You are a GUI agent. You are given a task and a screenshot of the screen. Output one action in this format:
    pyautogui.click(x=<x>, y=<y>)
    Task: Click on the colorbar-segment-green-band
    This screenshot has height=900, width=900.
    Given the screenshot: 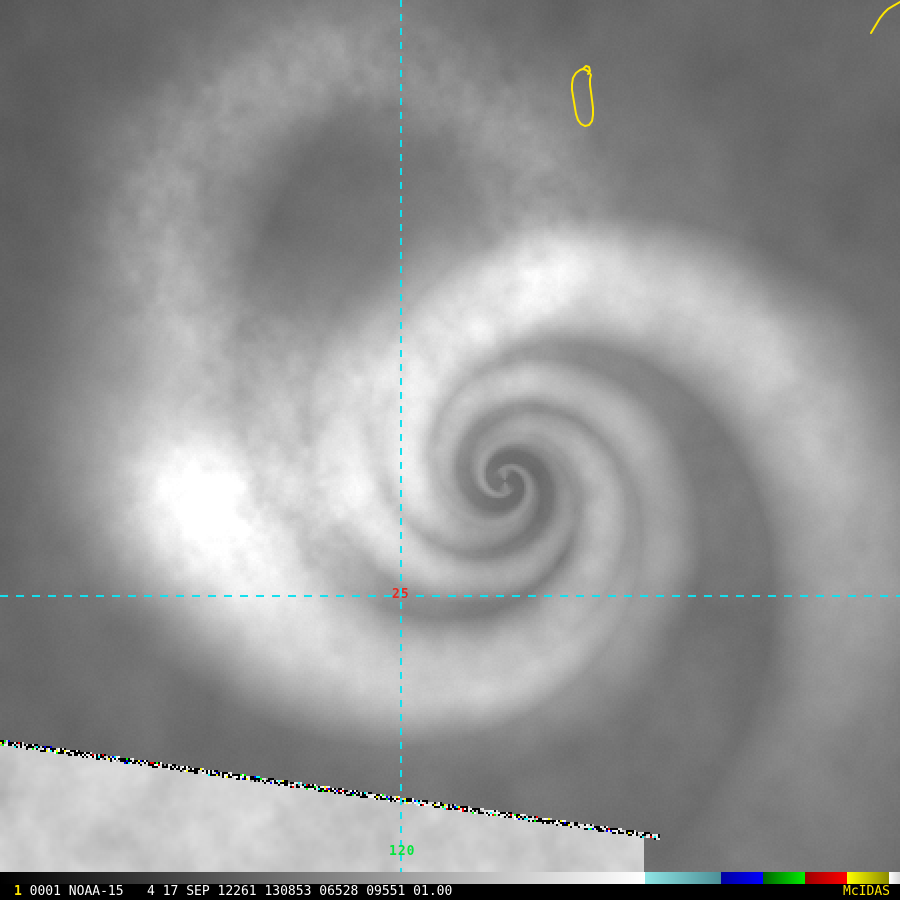 What is the action you would take?
    pyautogui.click(x=784, y=878)
    